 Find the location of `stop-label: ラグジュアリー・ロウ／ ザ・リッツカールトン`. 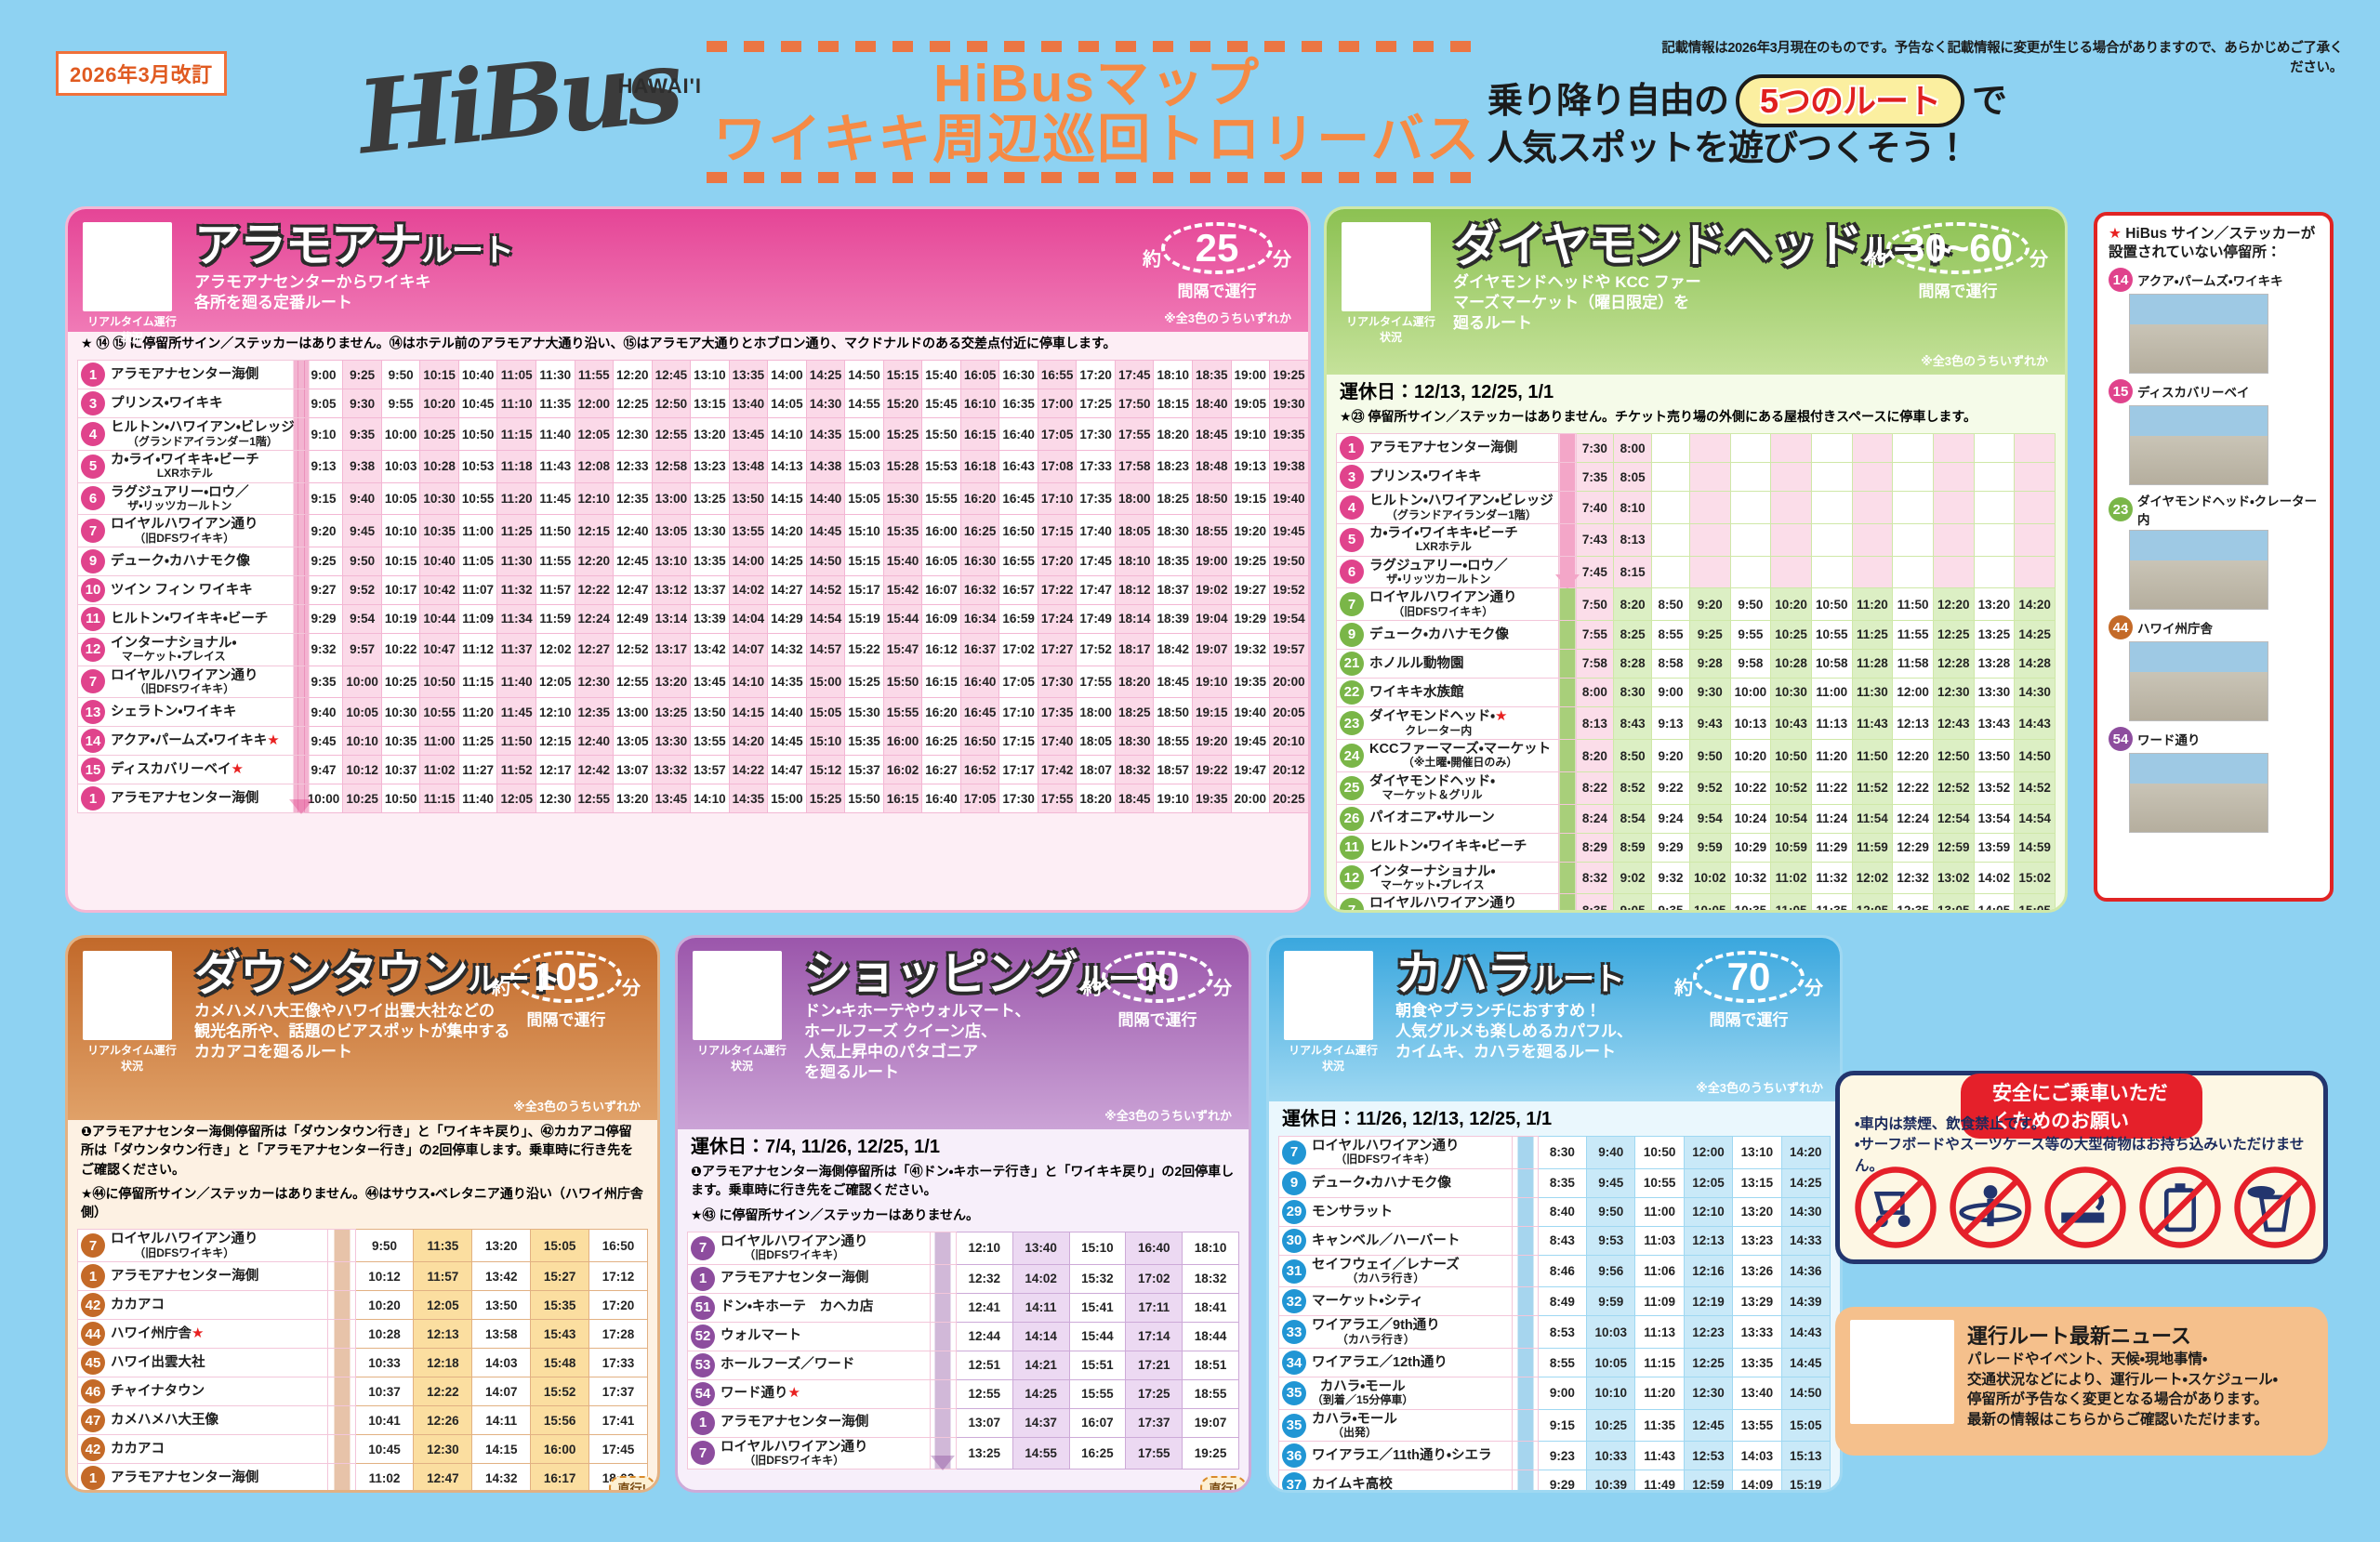

stop-label: ラグジュアリー・ロウ／ ザ・リッツカールトン is located at coordinates (180, 498).